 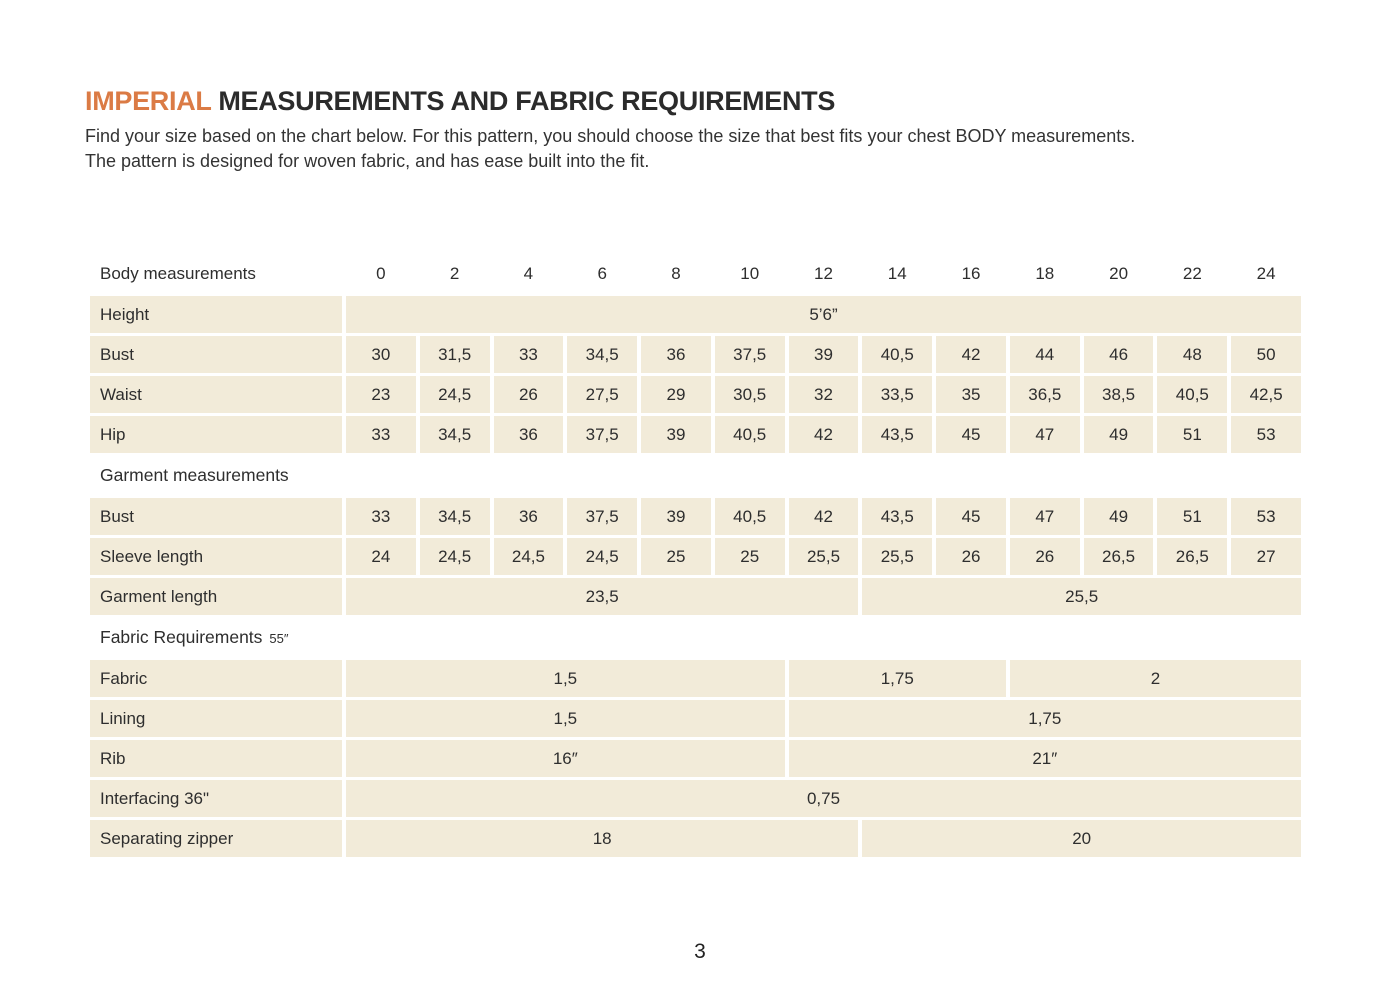 What do you see at coordinates (971, 434) in the screenshot?
I see `cell-hip-8: 45` at bounding box center [971, 434].